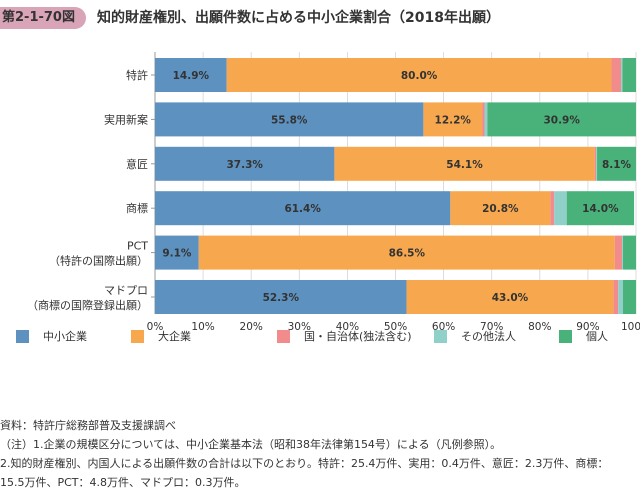 This screenshot has width=640, height=498. I want to click on data-label: 61.4%, so click(302, 209).